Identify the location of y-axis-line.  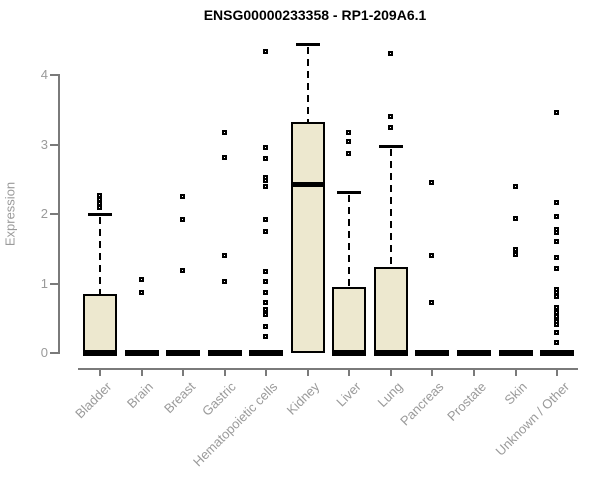
(59, 214).